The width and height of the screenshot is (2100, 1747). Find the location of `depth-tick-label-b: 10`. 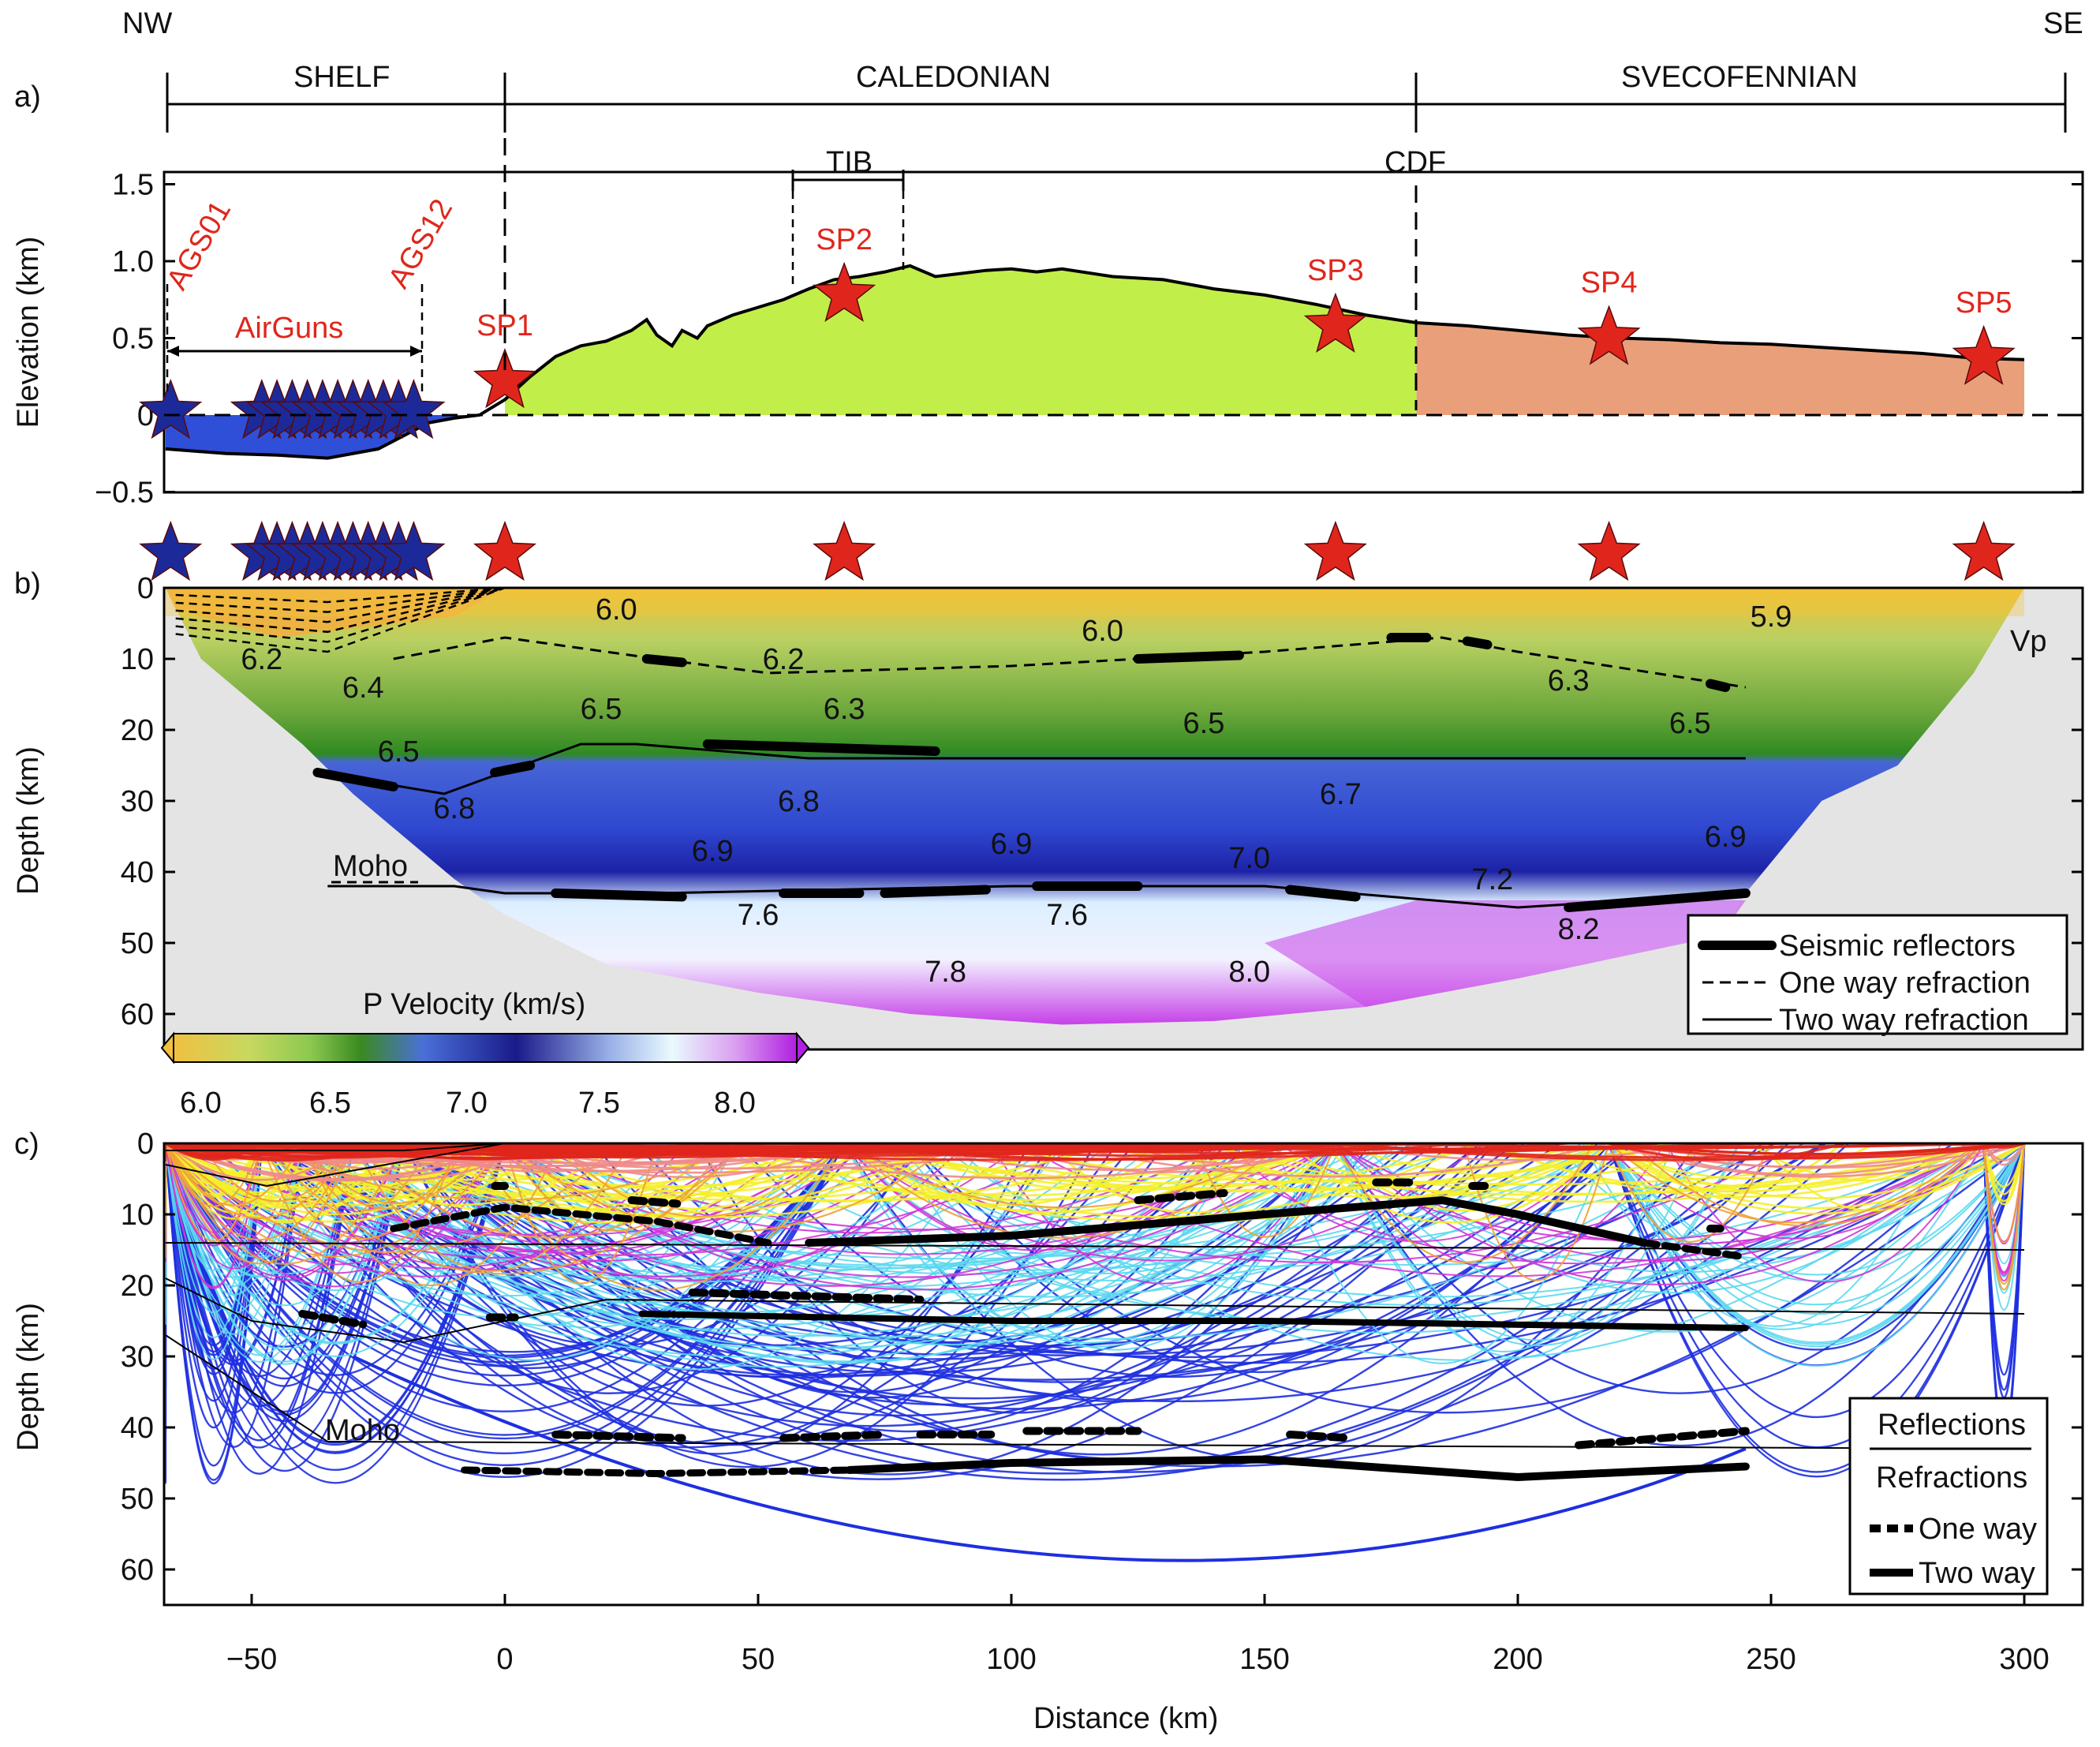

depth-tick-label-b: 10 is located at coordinates (137, 659).